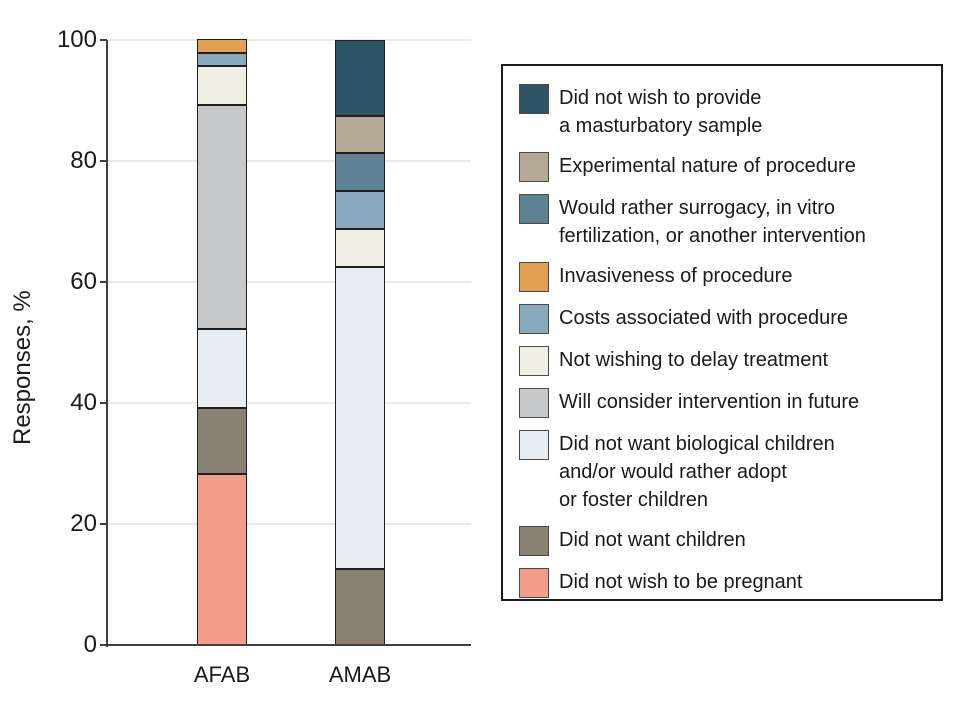 This screenshot has width=957, height=711. I want to click on legend-label-line: Costs associated with procedure, so click(704, 318).